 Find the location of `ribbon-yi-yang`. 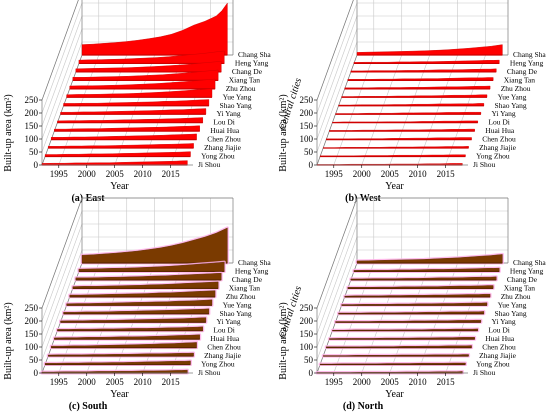

ribbon-yi-yang is located at coordinates (133, 111).